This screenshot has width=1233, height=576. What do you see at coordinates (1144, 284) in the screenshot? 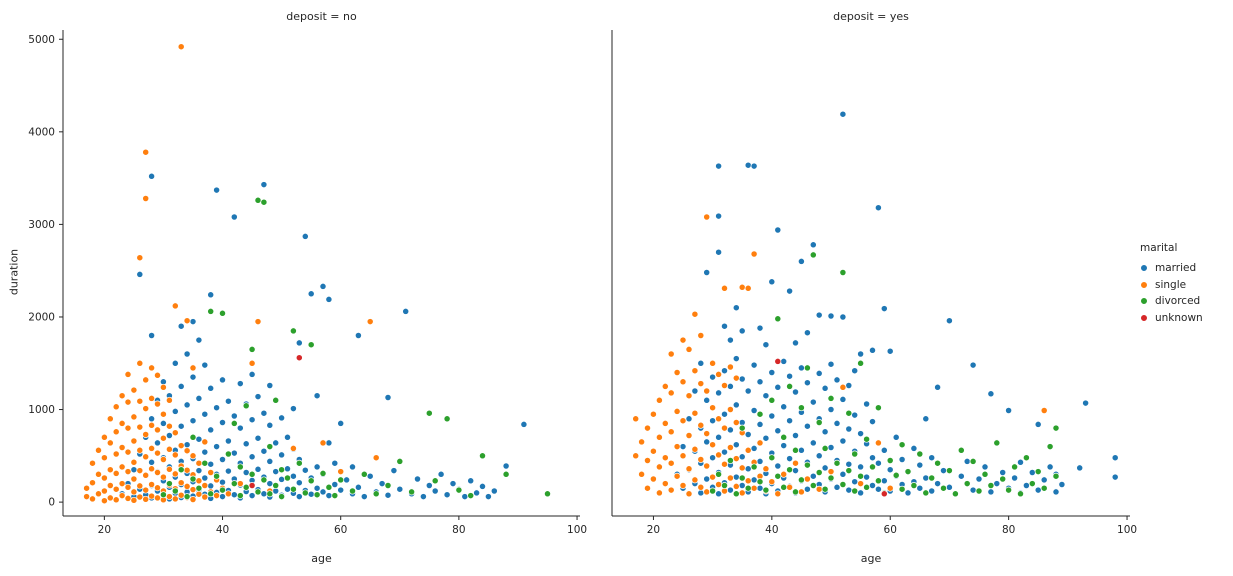
I see `legend-marker-icon` at bounding box center [1144, 284].